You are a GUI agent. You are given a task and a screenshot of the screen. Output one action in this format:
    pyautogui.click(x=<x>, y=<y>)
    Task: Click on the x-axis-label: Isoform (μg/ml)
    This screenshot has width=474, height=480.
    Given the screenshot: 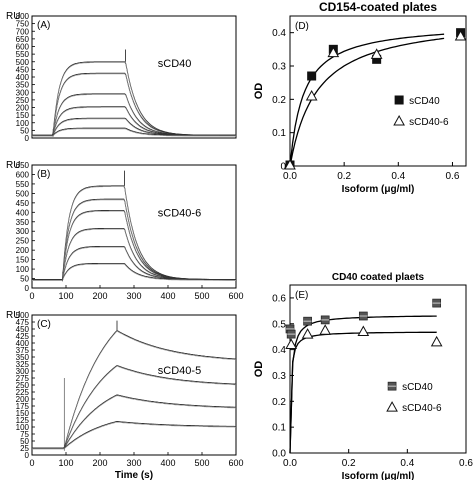 What is the action you would take?
    pyautogui.click(x=378, y=189)
    